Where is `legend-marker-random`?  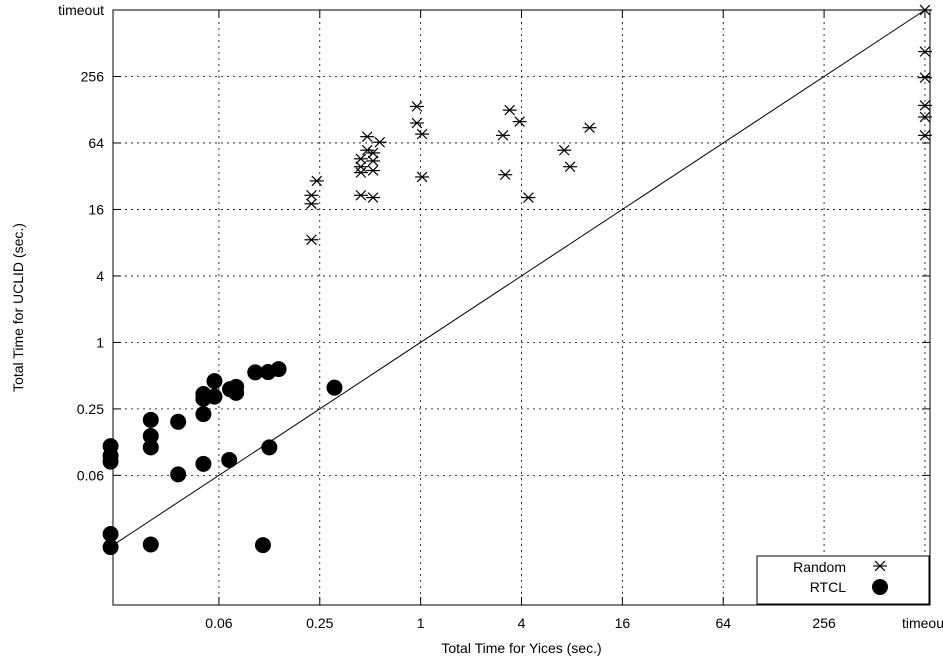 legend-marker-random is located at coordinates (880, 566).